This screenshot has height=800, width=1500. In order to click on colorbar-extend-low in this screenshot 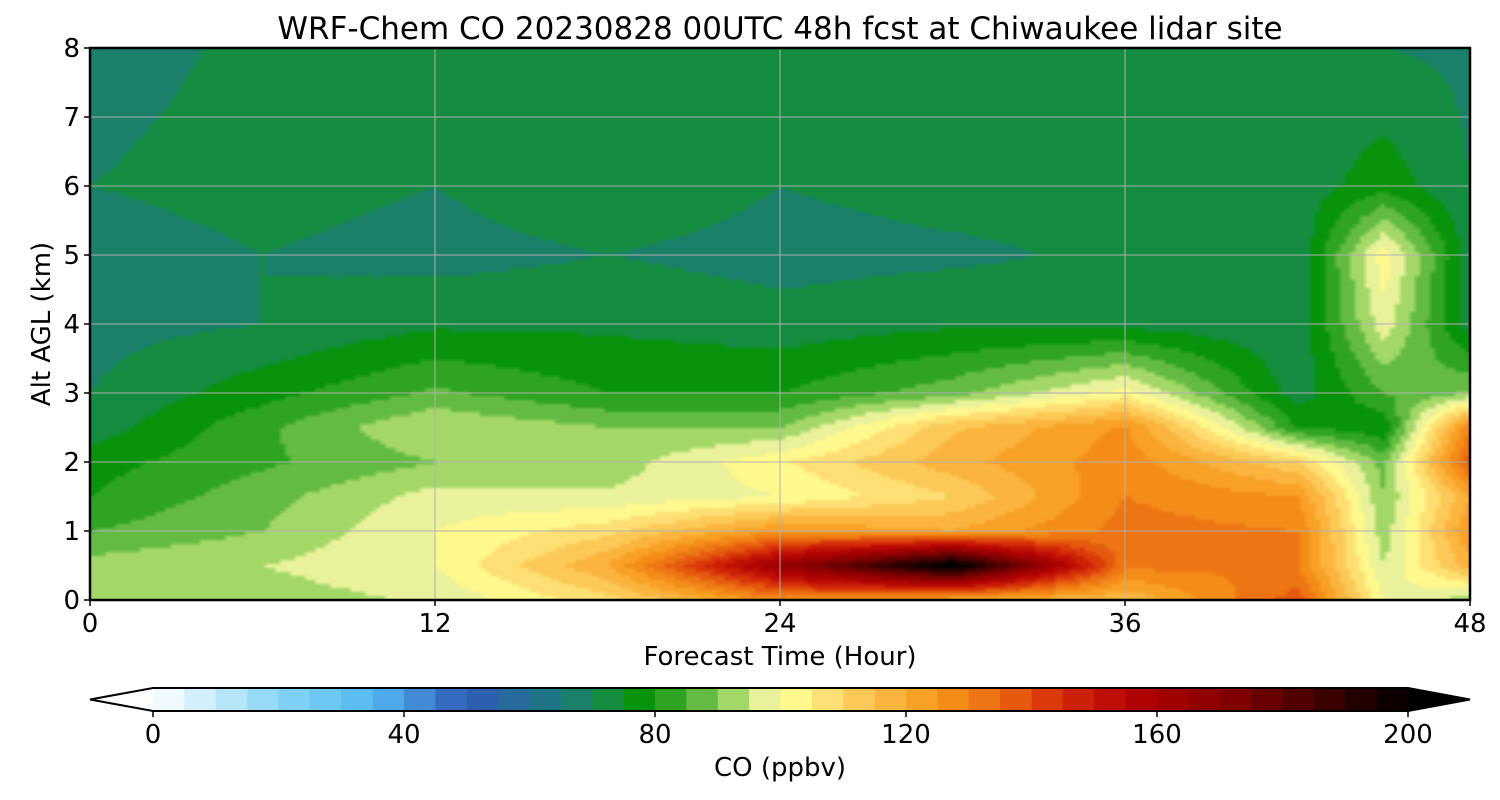, I will do `click(121, 699)`.